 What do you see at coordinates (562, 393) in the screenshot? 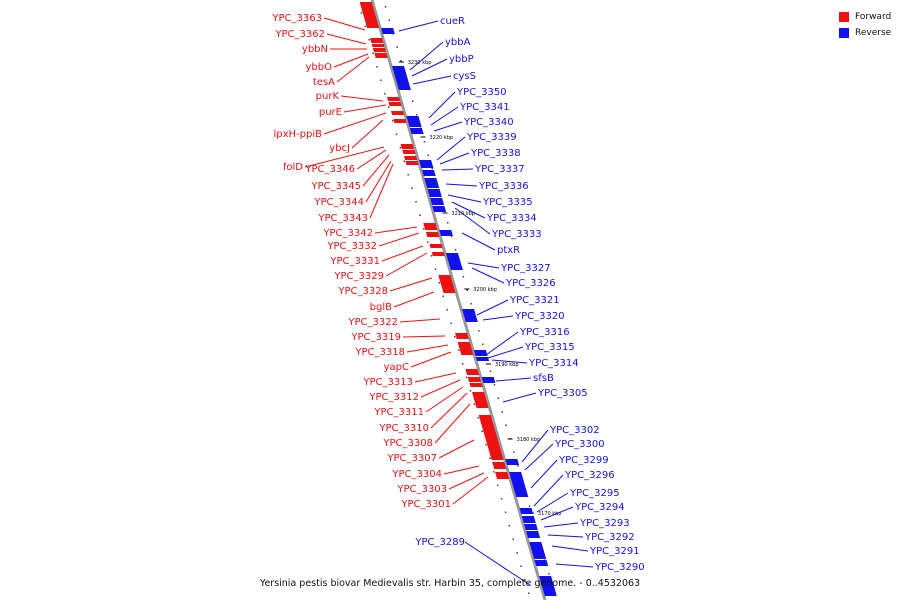
I see `reverse-gene-label: YPC_3305` at bounding box center [562, 393].